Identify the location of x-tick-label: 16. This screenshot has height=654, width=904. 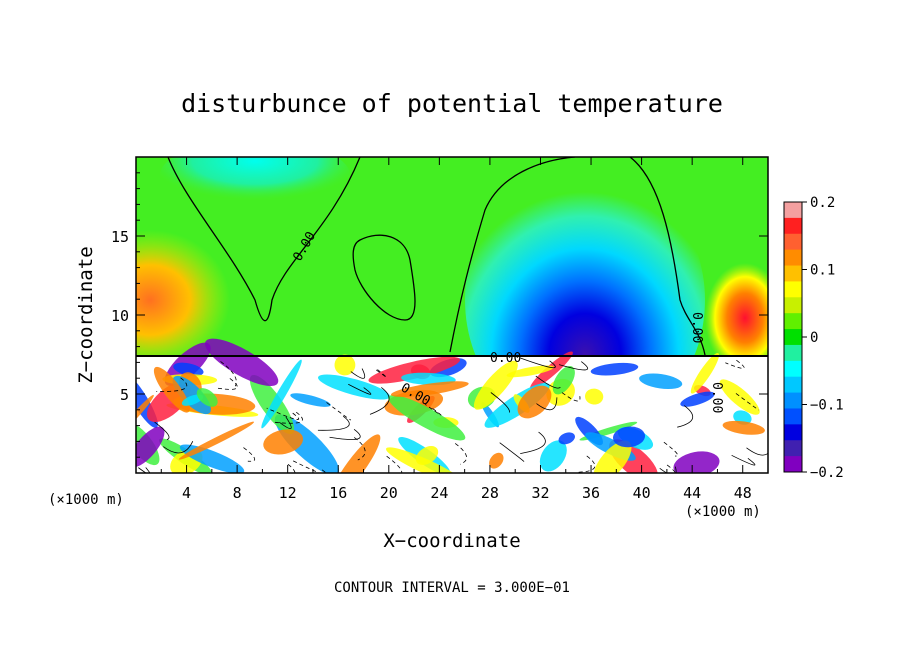
(338, 493).